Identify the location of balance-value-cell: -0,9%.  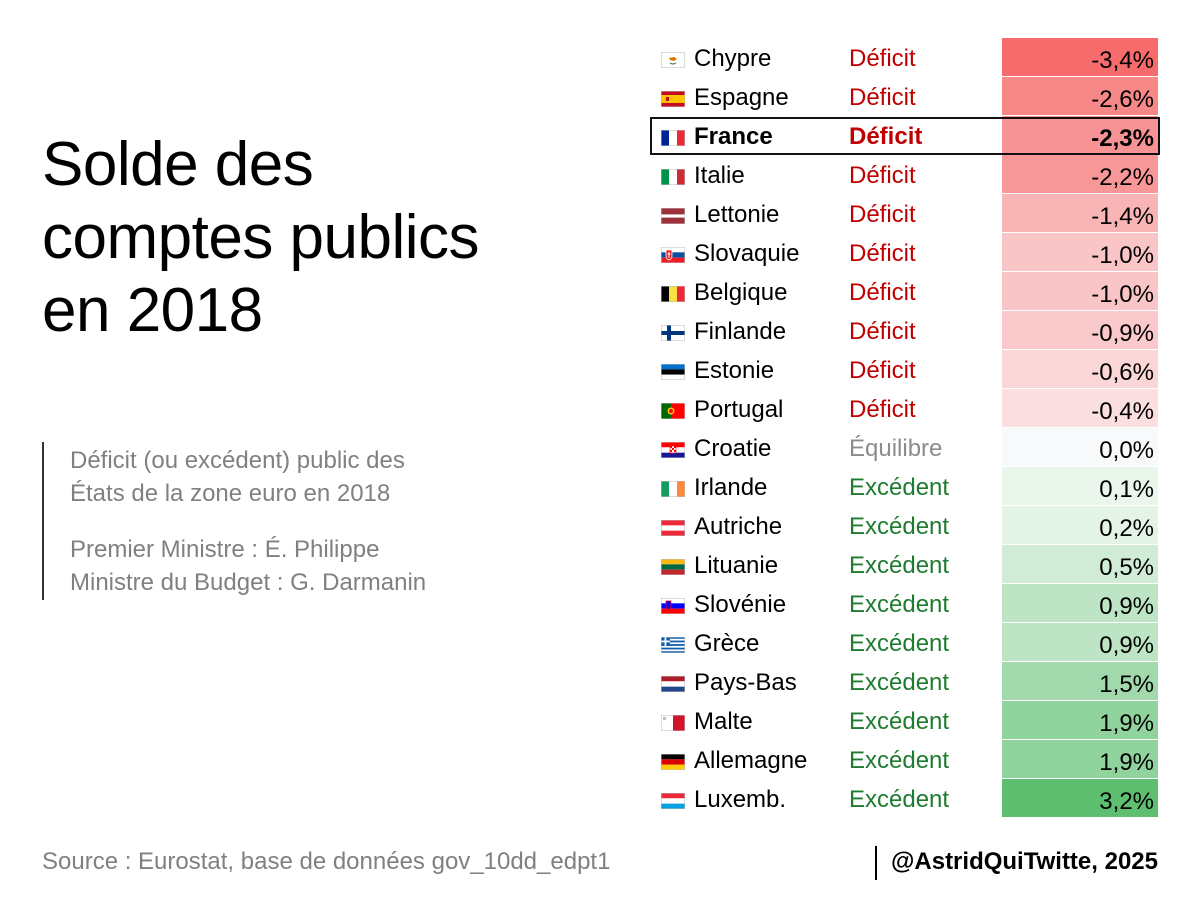
(1080, 330).